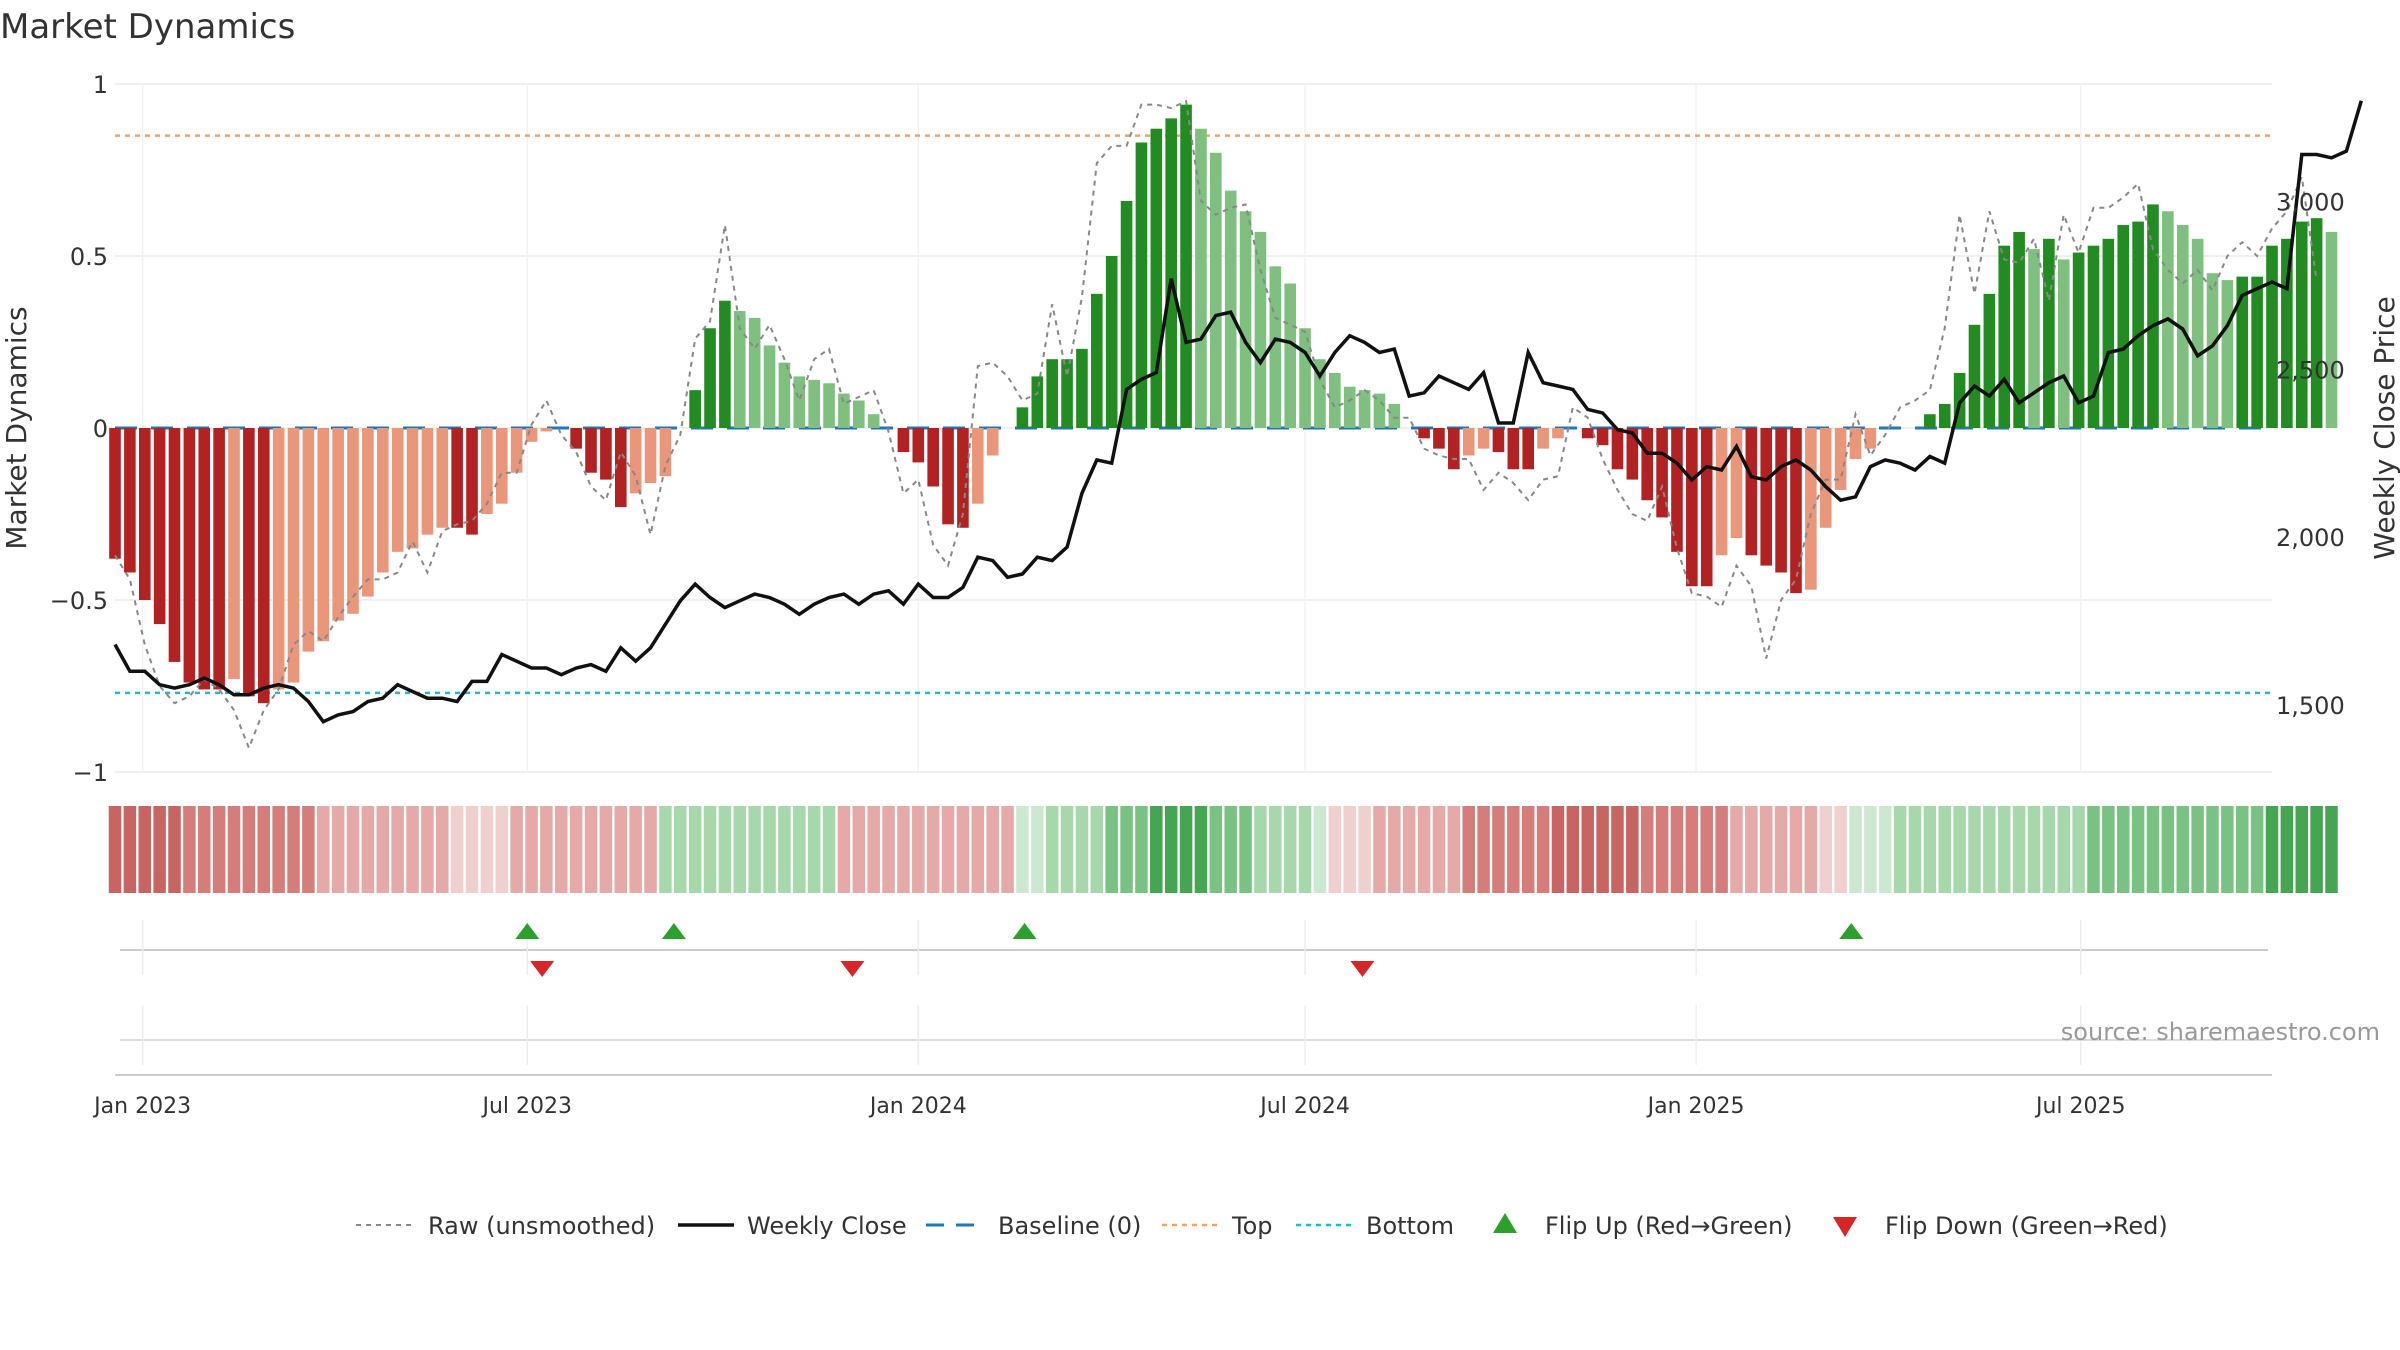 This screenshot has width=2400, height=1350. What do you see at coordinates (1069, 1226) in the screenshot?
I see `legend-label: Baseline (0)` at bounding box center [1069, 1226].